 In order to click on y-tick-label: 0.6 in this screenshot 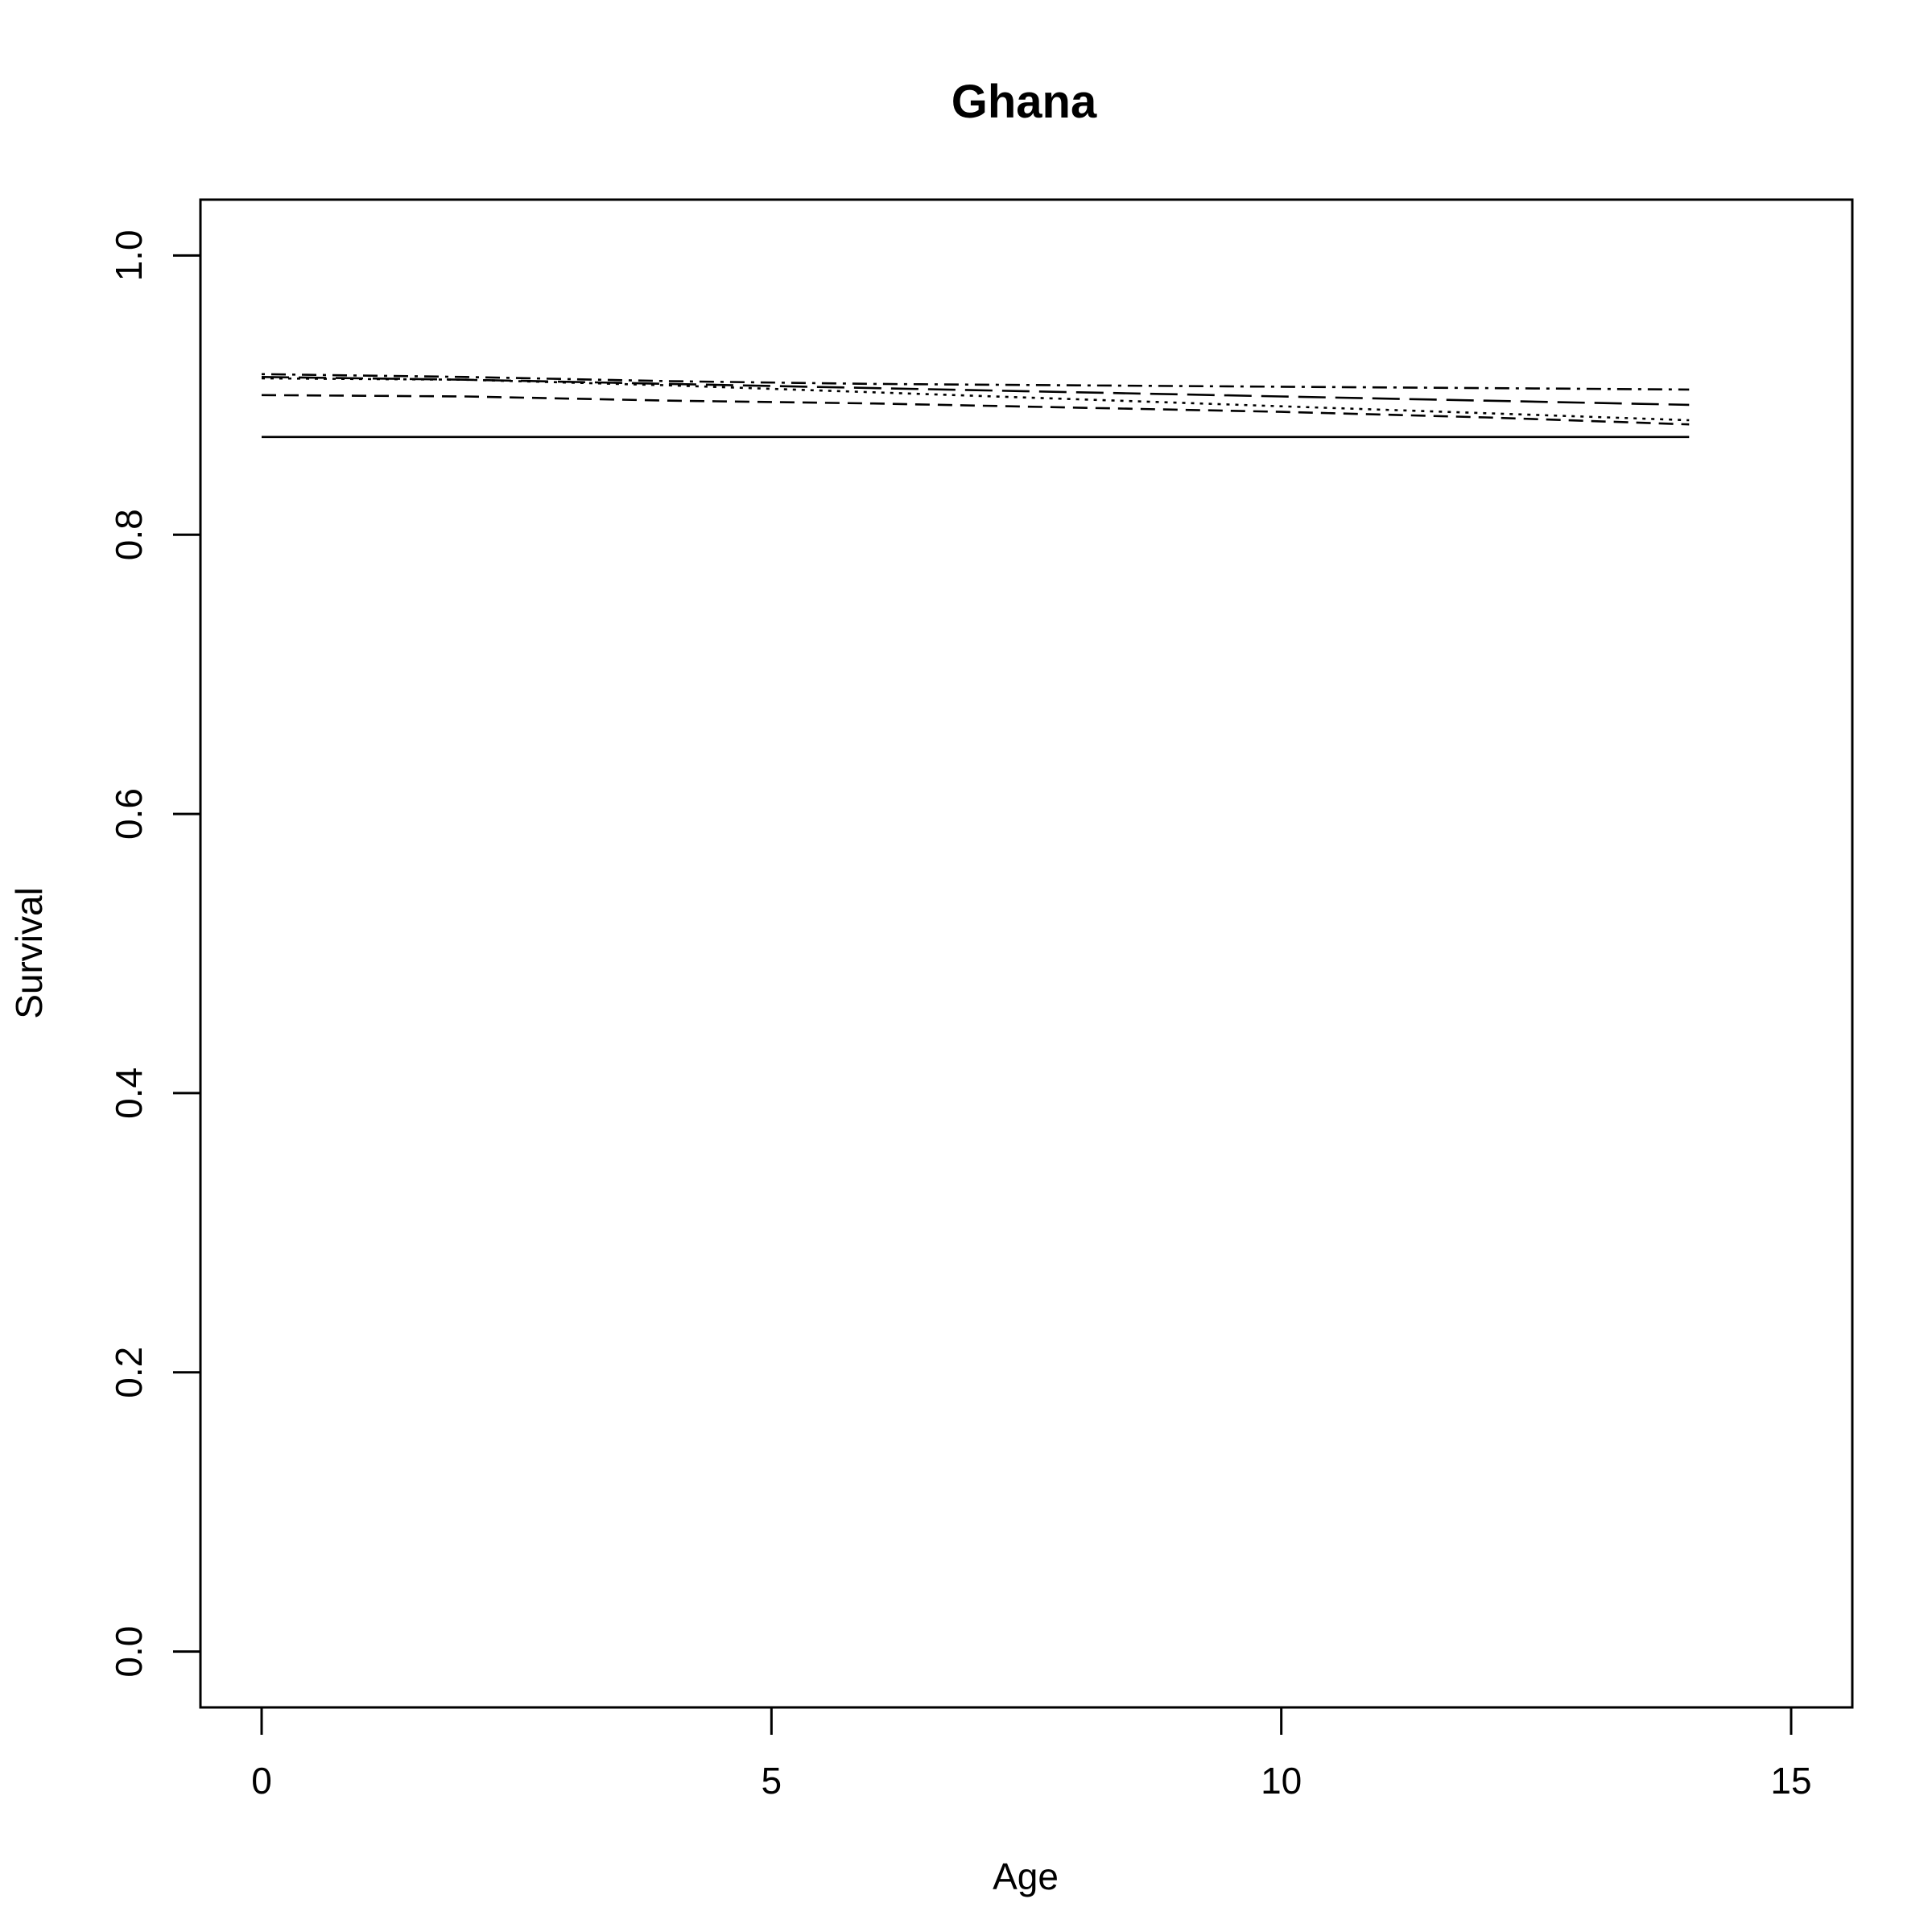, I will do `click(129, 814)`.